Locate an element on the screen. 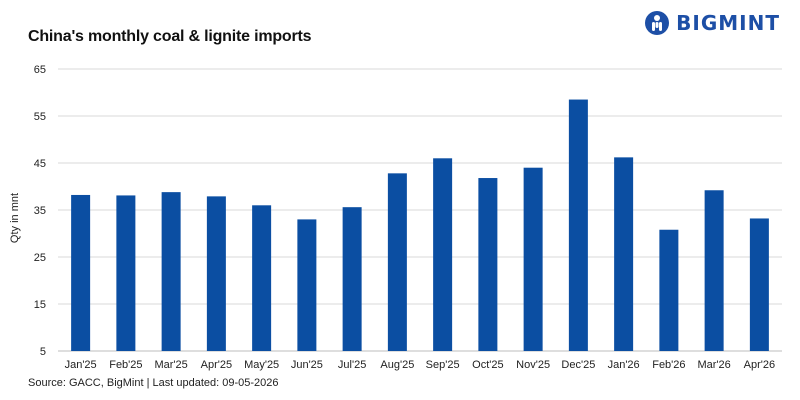 This screenshot has height=400, width=800. x-tick-label: Apr'26 is located at coordinates (759, 365).